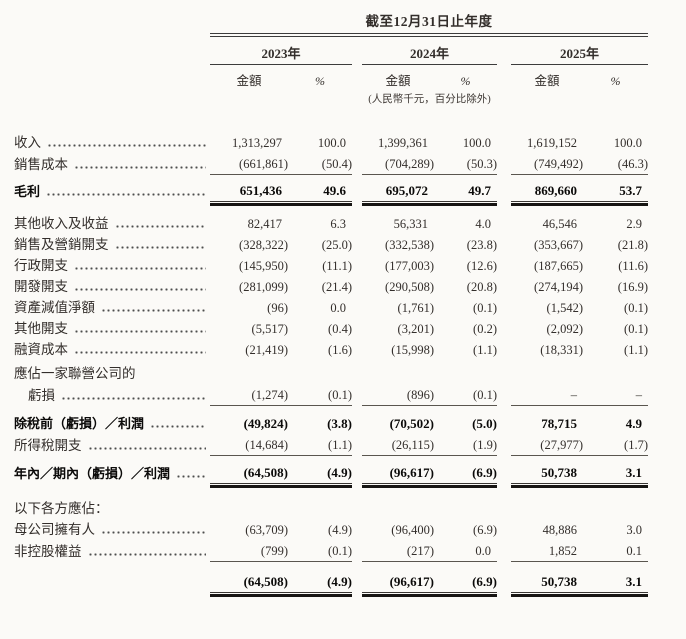 This screenshot has height=639, width=686. What do you see at coordinates (615, 551) in the screenshot?
I see `percent-cell: 0.1` at bounding box center [615, 551].